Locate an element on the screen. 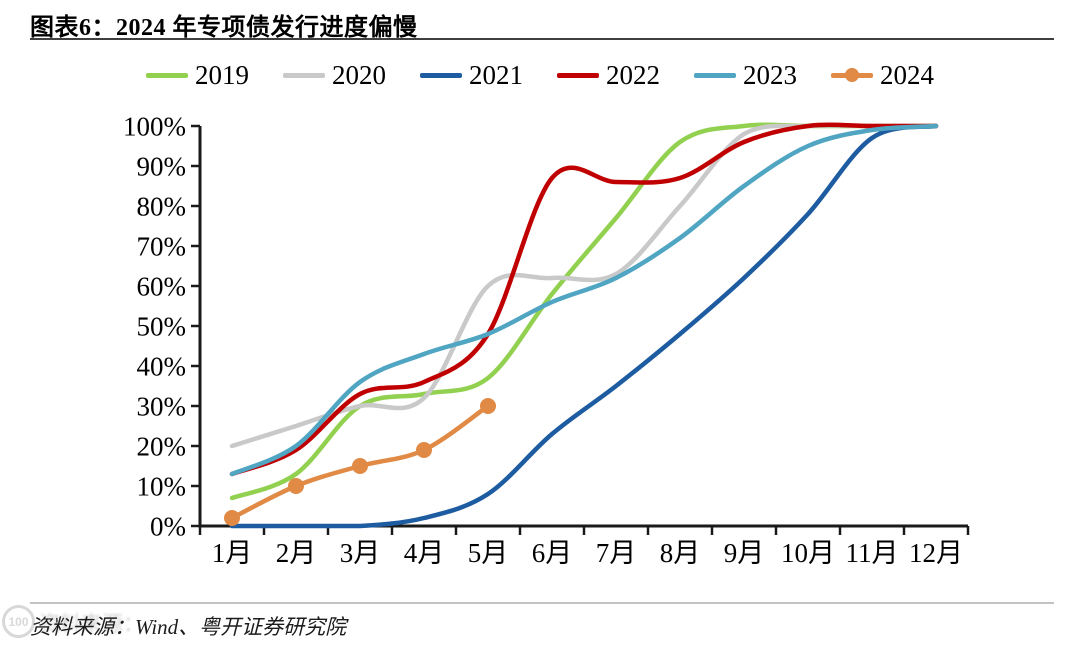 Image resolution: width=1080 pixels, height=645 pixels. x-tick-label: 3月 is located at coordinates (360, 553).